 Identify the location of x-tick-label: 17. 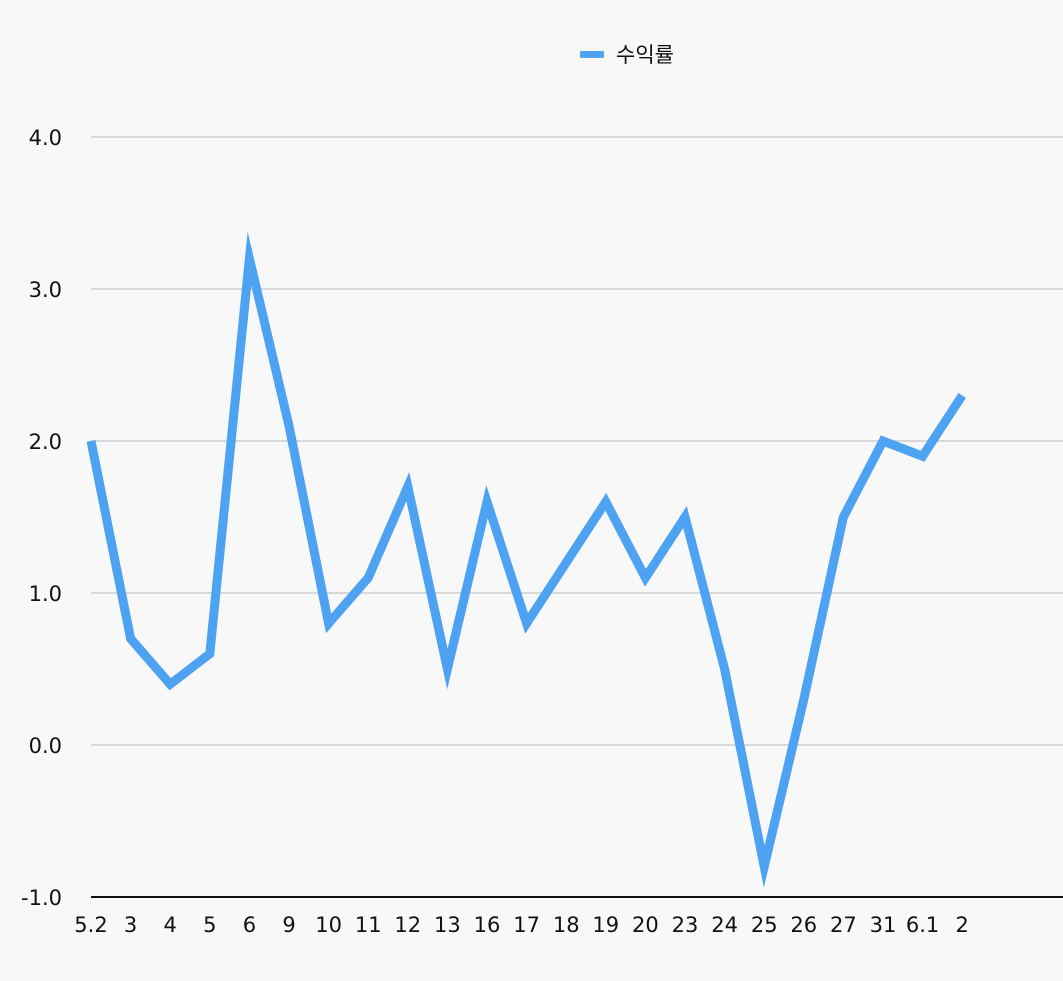
(526, 925).